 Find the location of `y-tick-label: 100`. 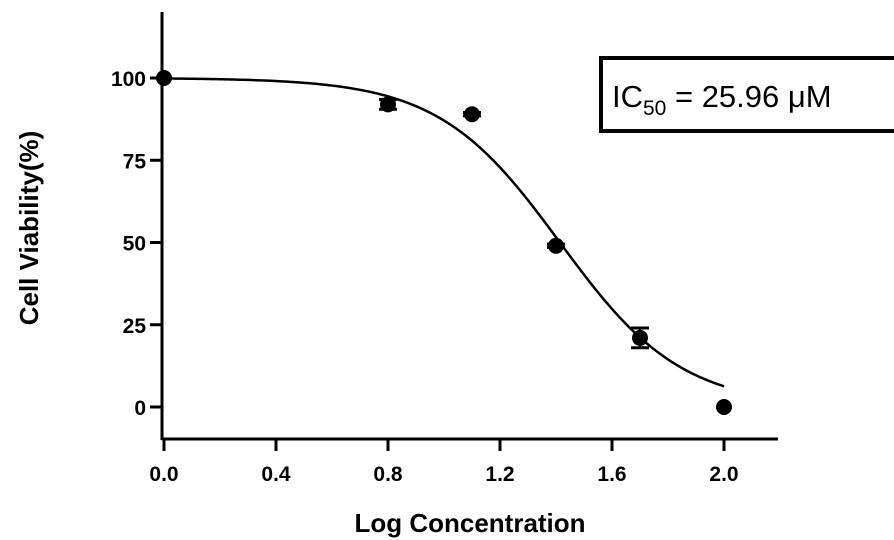

y-tick-label: 100 is located at coordinates (128, 79).